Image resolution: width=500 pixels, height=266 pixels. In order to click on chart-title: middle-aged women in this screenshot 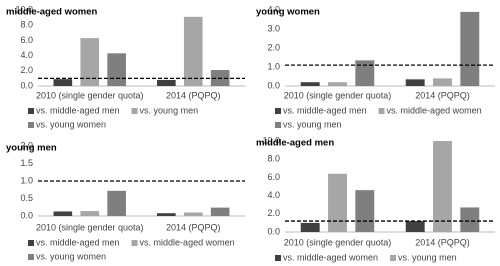, I will do `click(52, 12)`.